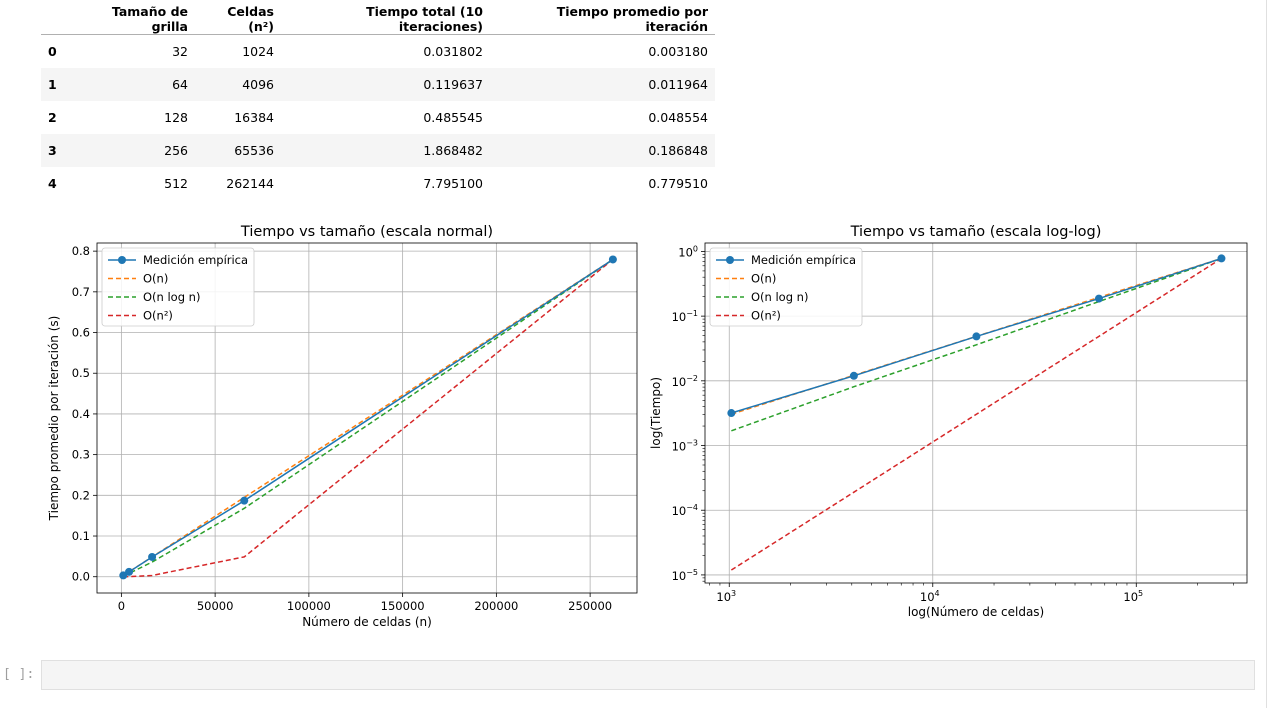  I want to click on chart0-xtick-label: 250000, so click(590, 606).